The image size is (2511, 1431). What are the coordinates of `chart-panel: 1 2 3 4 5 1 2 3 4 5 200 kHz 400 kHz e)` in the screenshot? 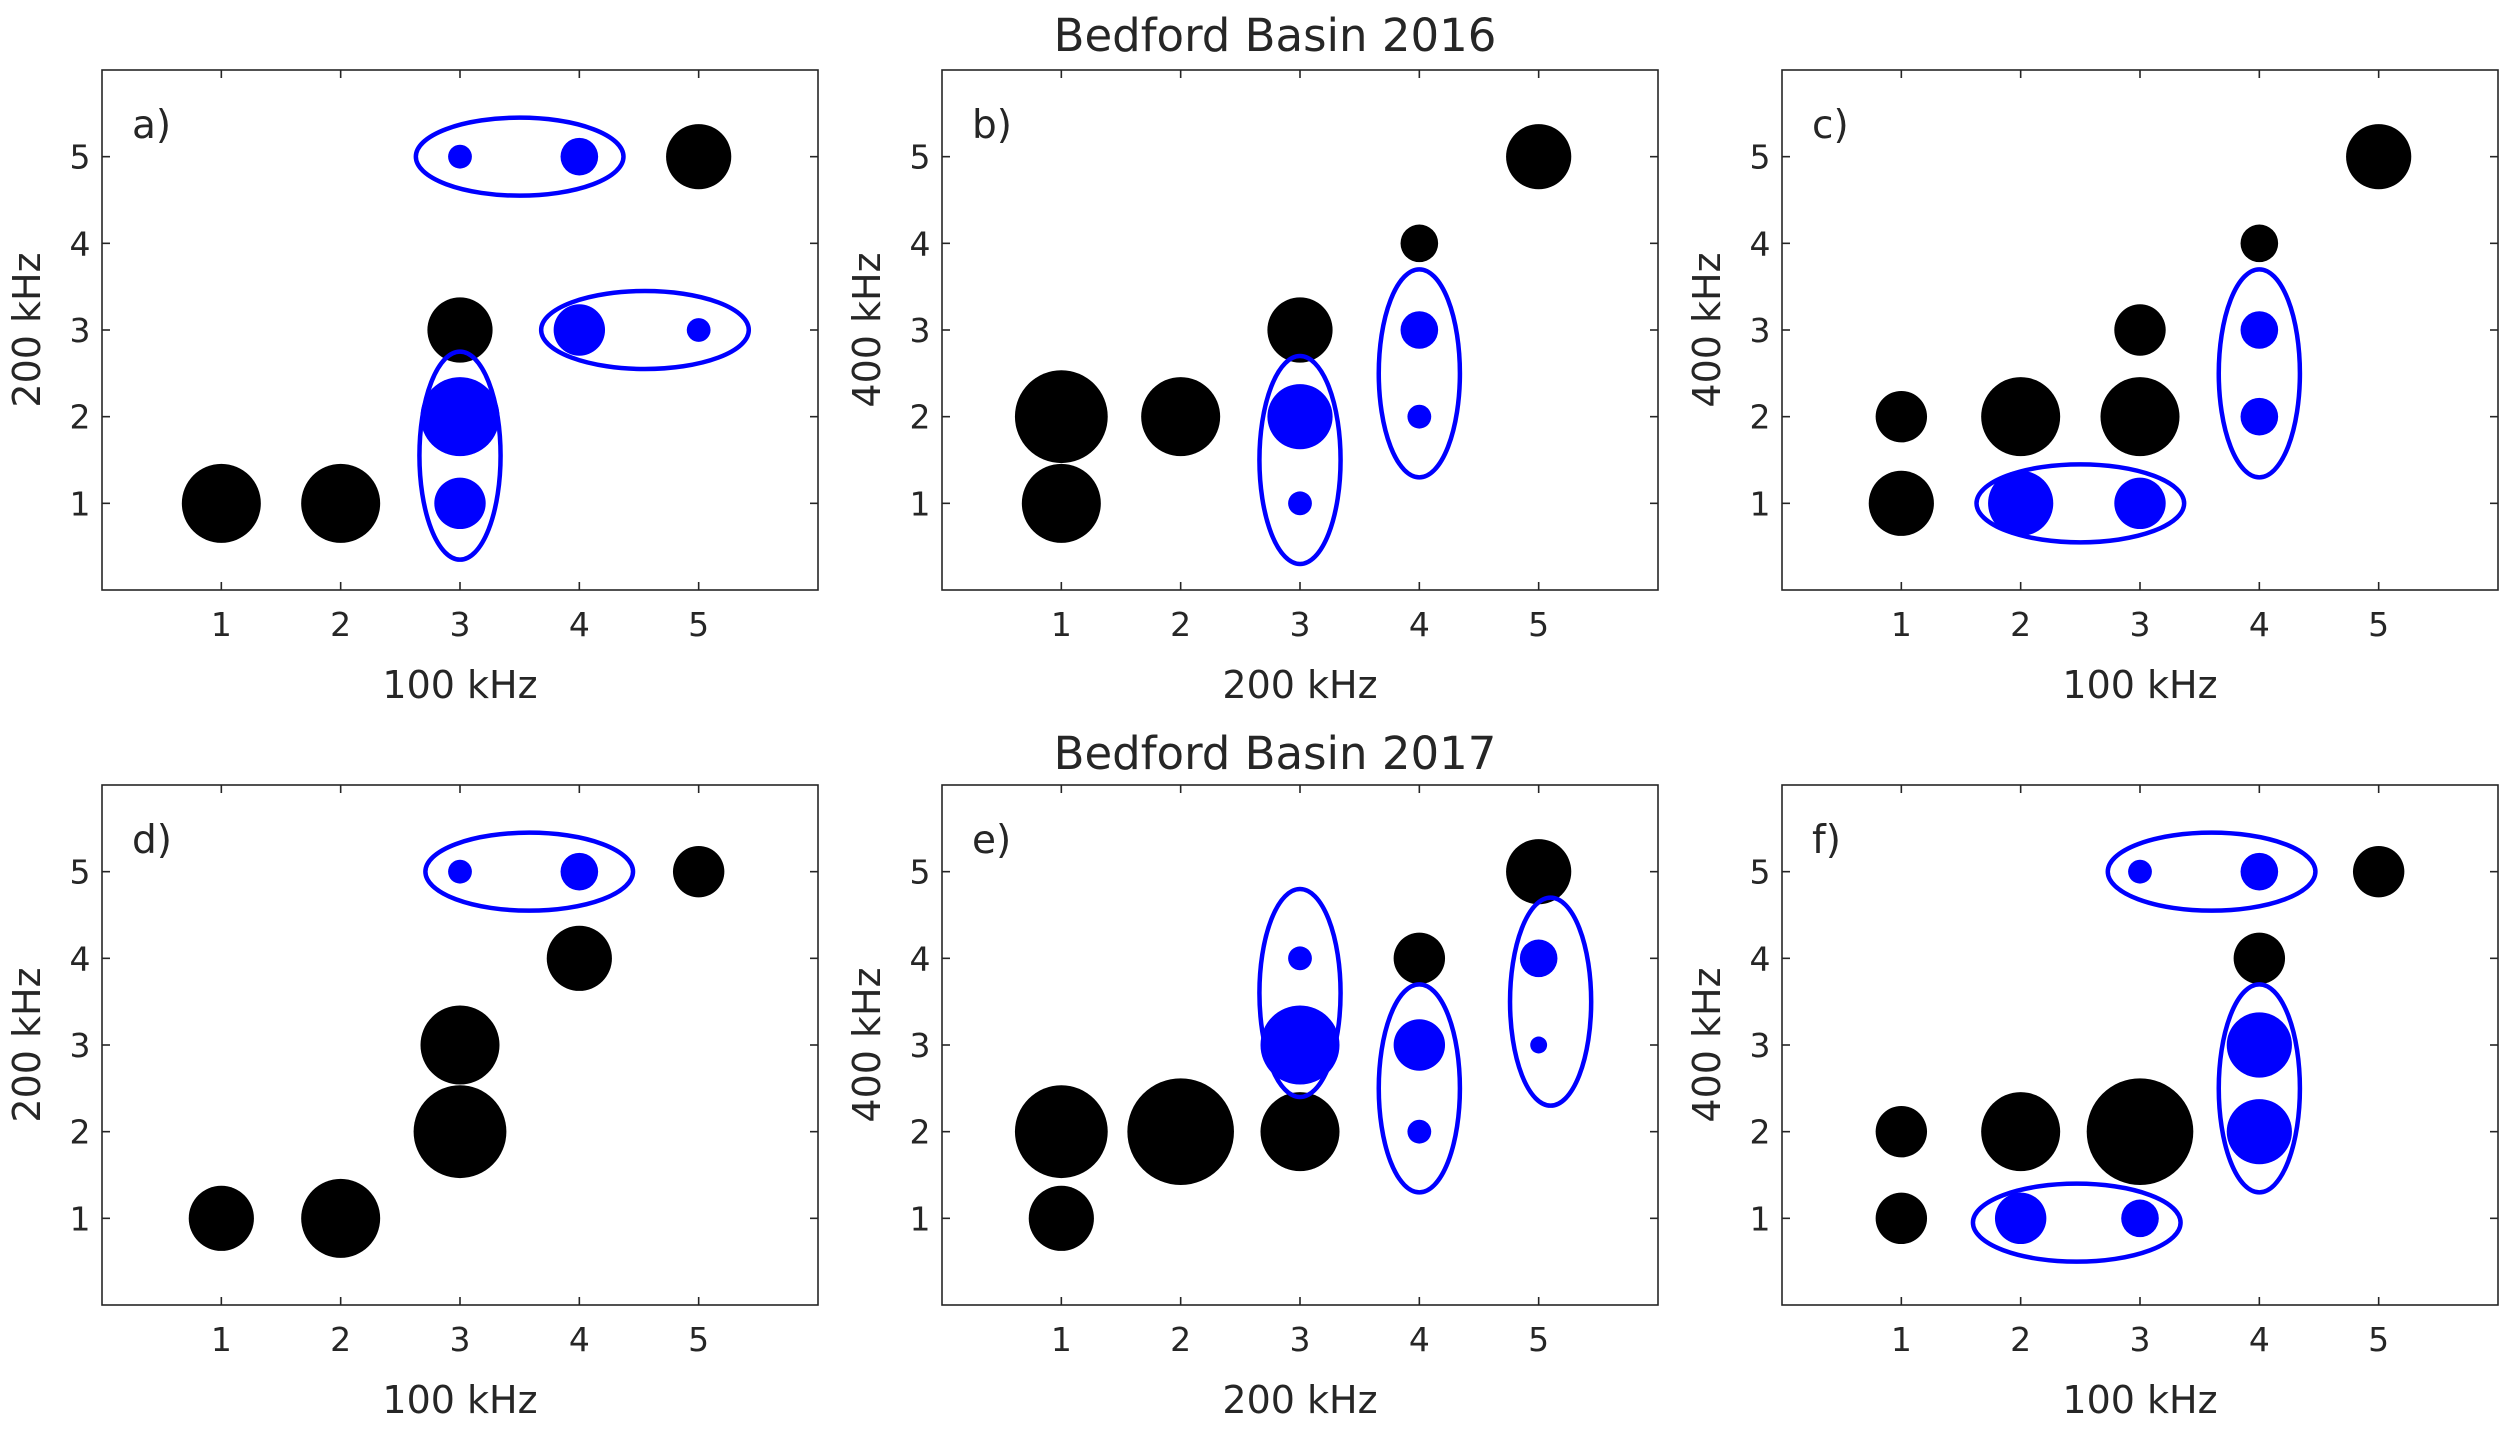 It's located at (1252, 1103).